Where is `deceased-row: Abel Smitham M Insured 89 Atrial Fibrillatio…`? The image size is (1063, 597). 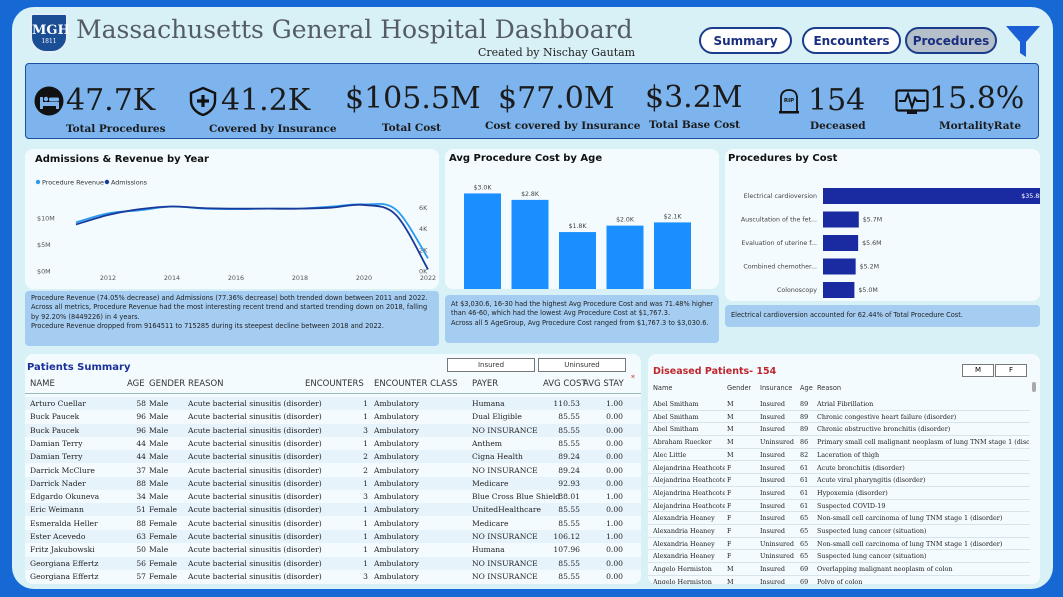 deceased-row: Abel Smitham M Insured 89 Atrial Fibrillatio… is located at coordinates (839, 404).